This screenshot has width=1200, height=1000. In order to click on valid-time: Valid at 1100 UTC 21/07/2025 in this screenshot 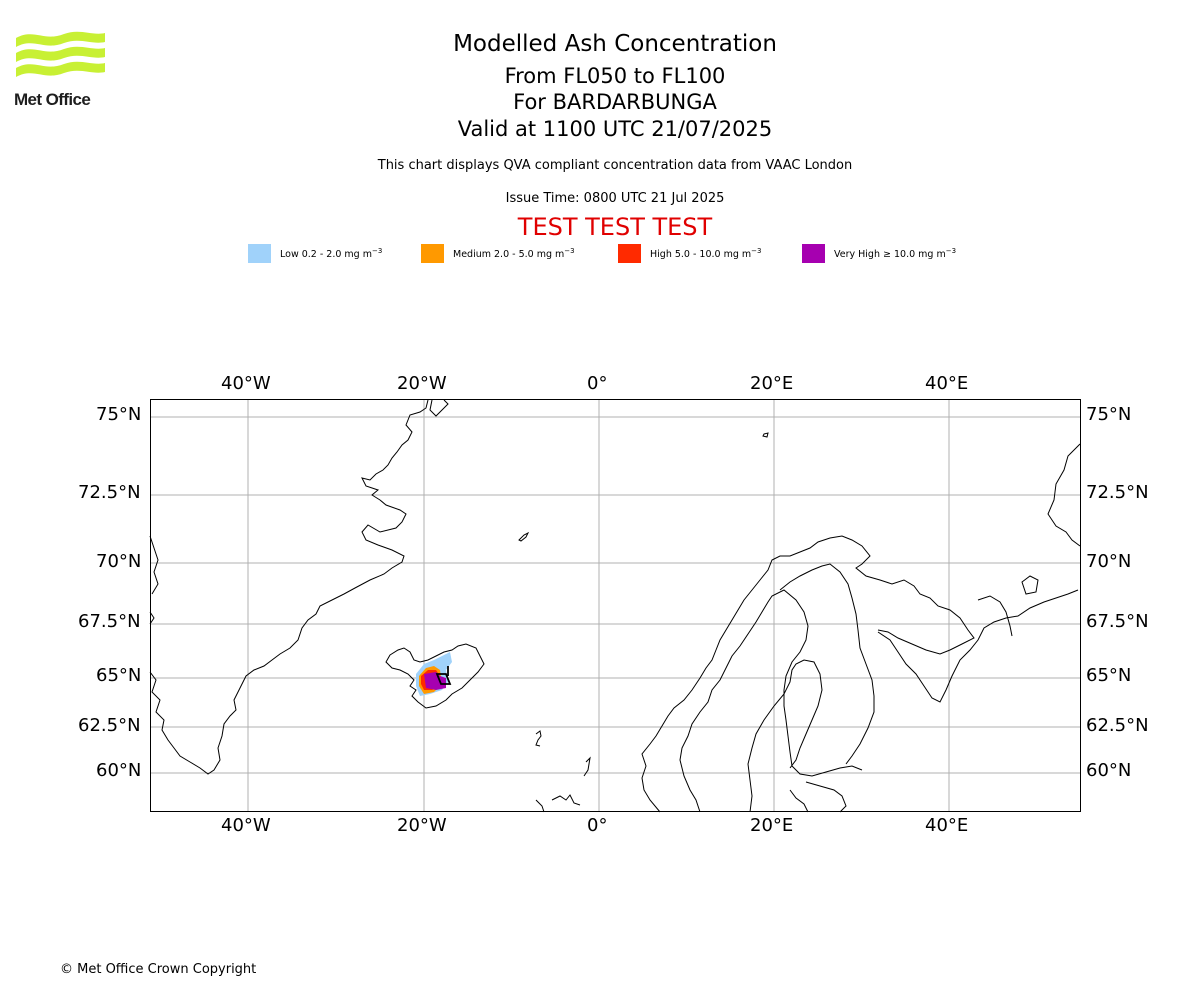, I will do `click(615, 129)`.